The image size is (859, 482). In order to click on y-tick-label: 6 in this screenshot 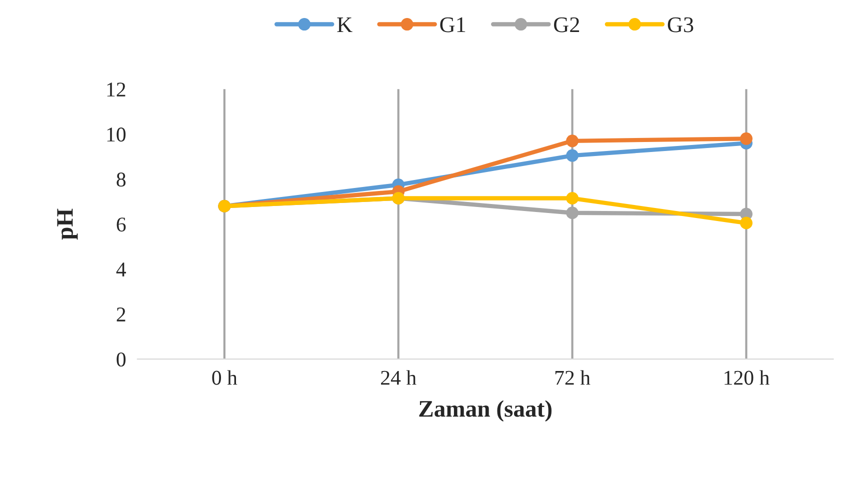, I will do `click(121, 225)`.